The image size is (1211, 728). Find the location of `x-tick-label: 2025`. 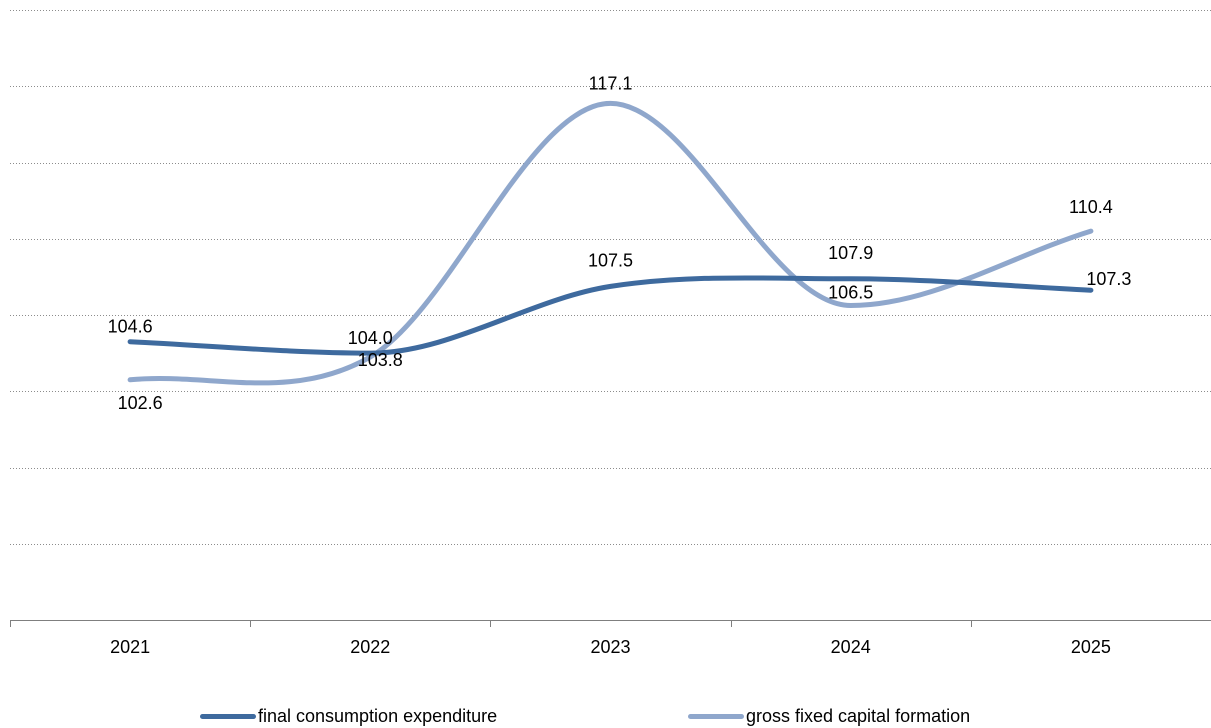

x-tick-label: 2025 is located at coordinates (1091, 647).